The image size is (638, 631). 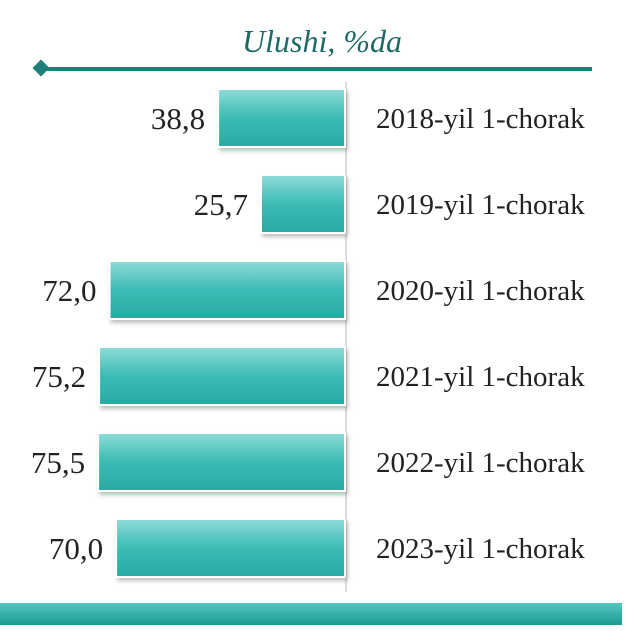 What do you see at coordinates (311, 614) in the screenshot?
I see `bottom-band` at bounding box center [311, 614].